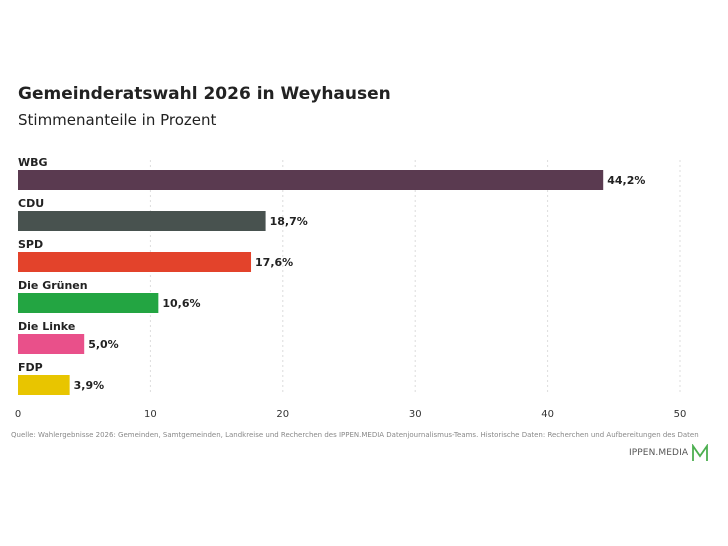  Describe the element at coordinates (700, 452) in the screenshot. I see `logo-m-icon` at that location.